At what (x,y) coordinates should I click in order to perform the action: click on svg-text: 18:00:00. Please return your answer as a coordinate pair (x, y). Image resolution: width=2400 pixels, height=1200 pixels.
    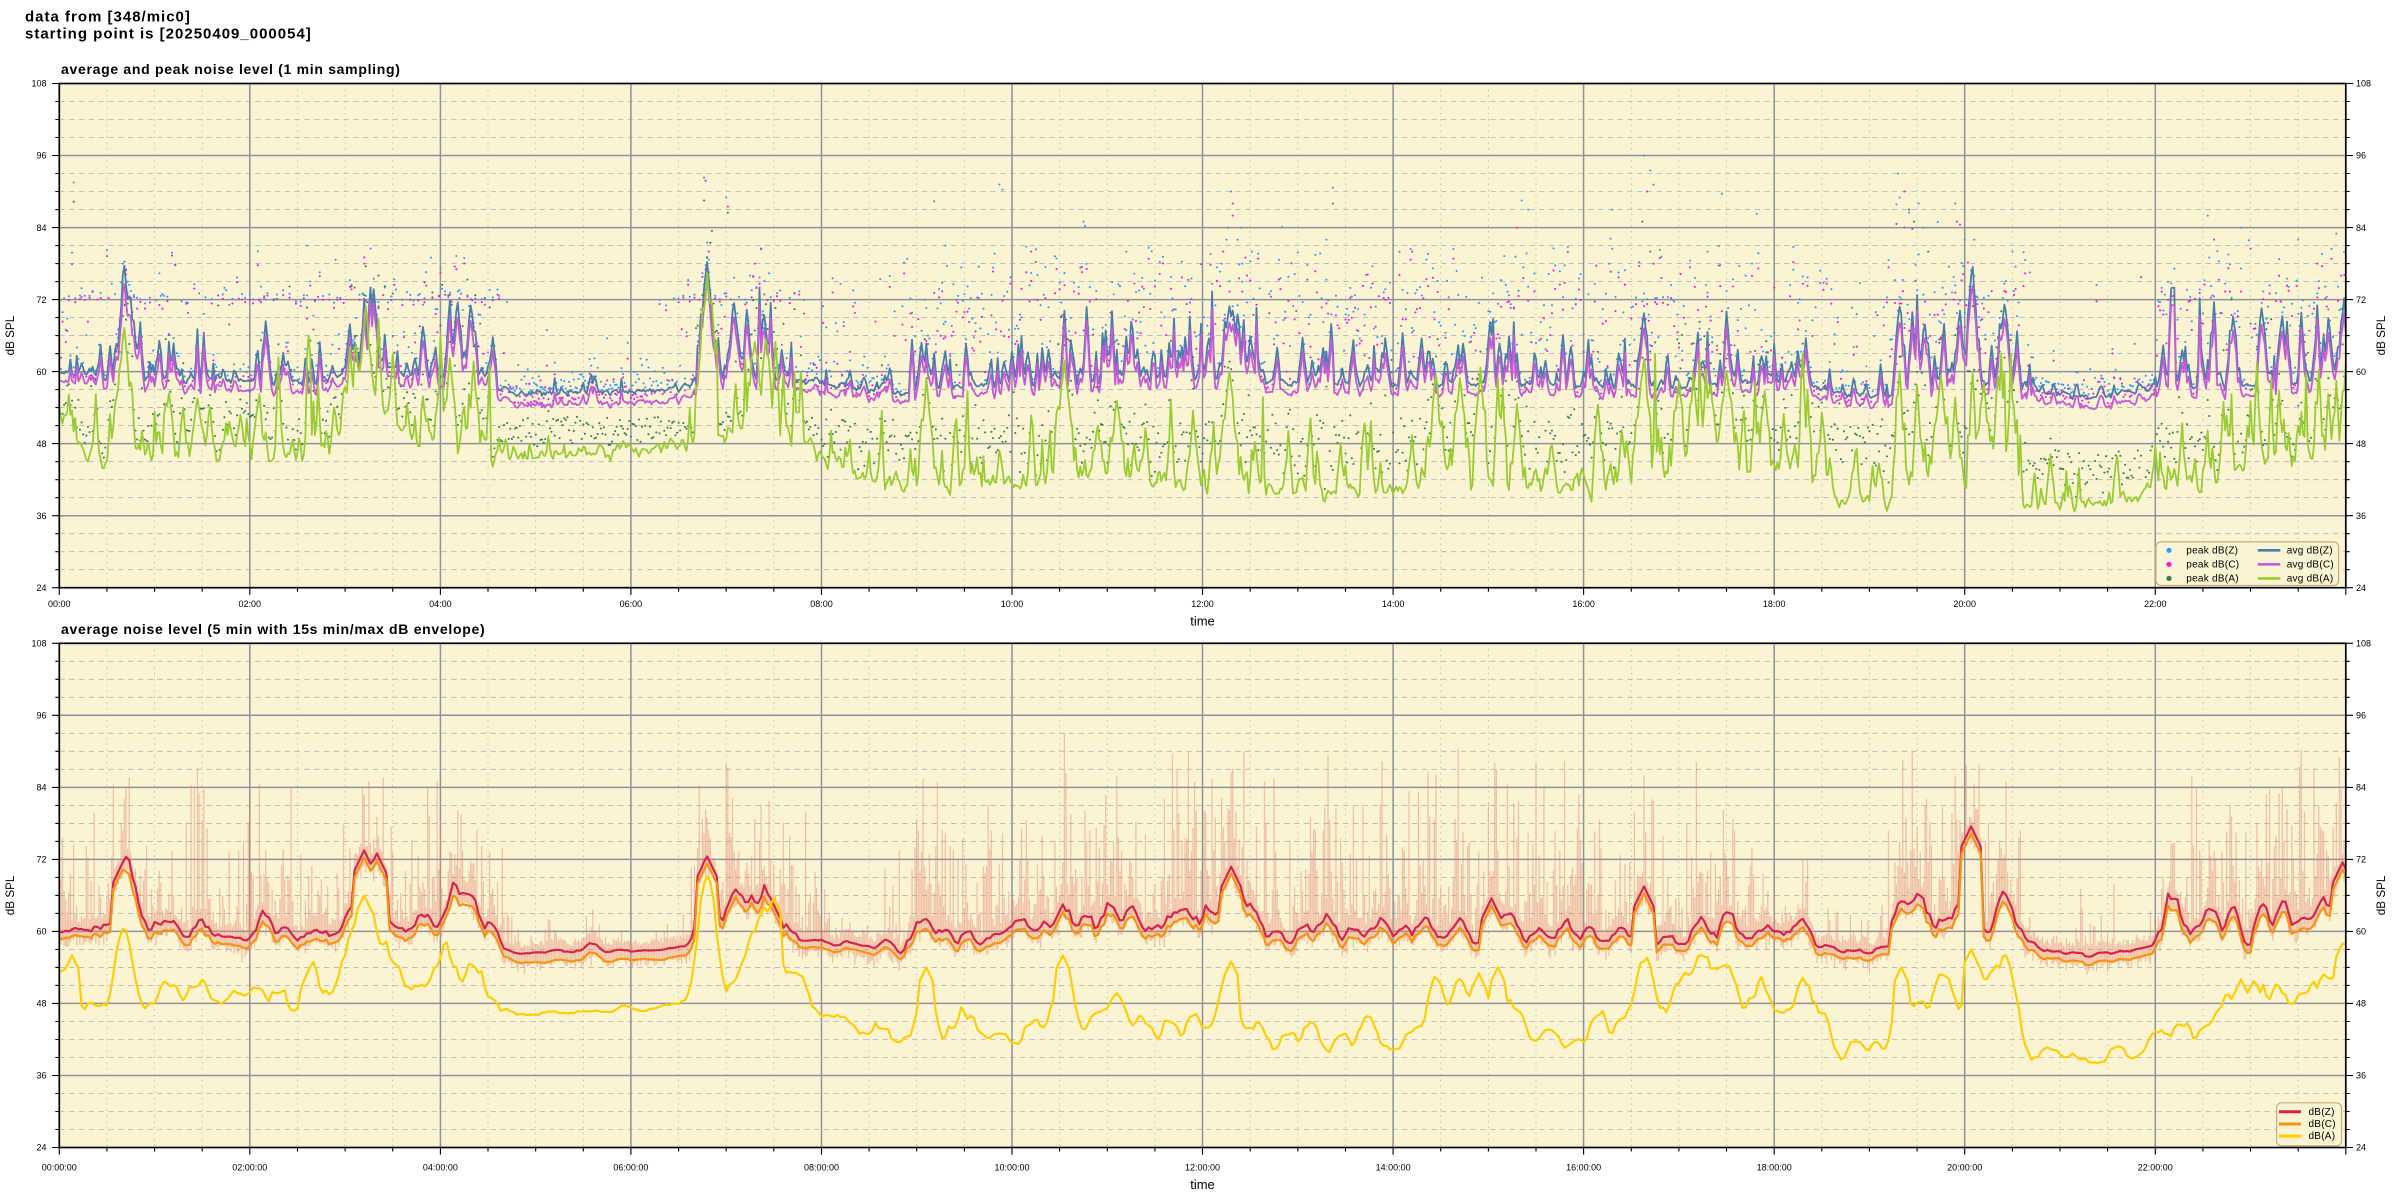
    Looking at the image, I should click on (1774, 1168).